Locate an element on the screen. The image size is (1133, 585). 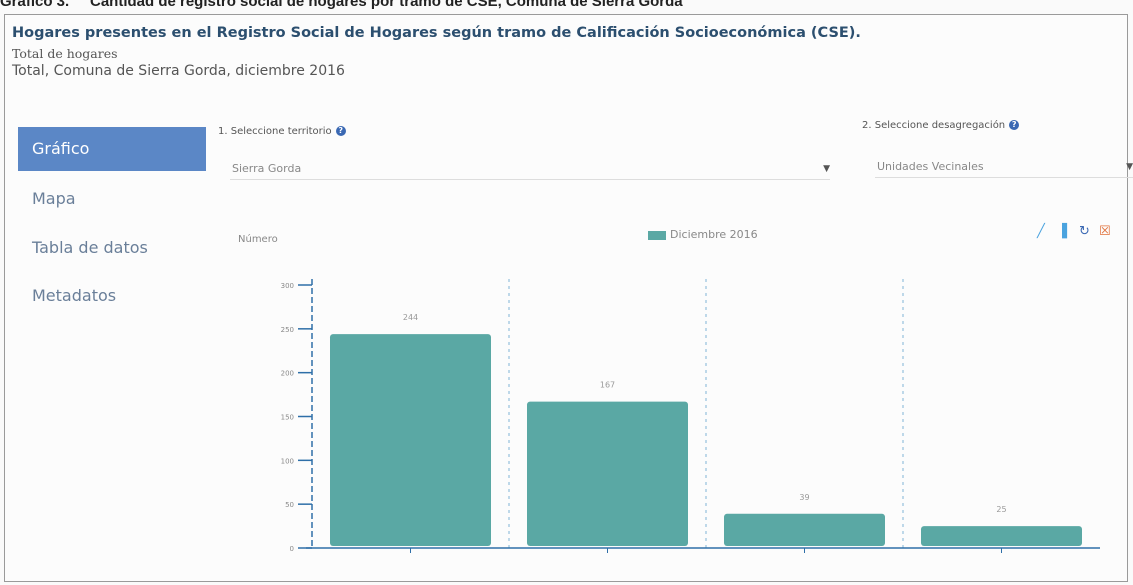
disaggregation-label: 2. Seleccione desagregación? is located at coordinates (941, 125).